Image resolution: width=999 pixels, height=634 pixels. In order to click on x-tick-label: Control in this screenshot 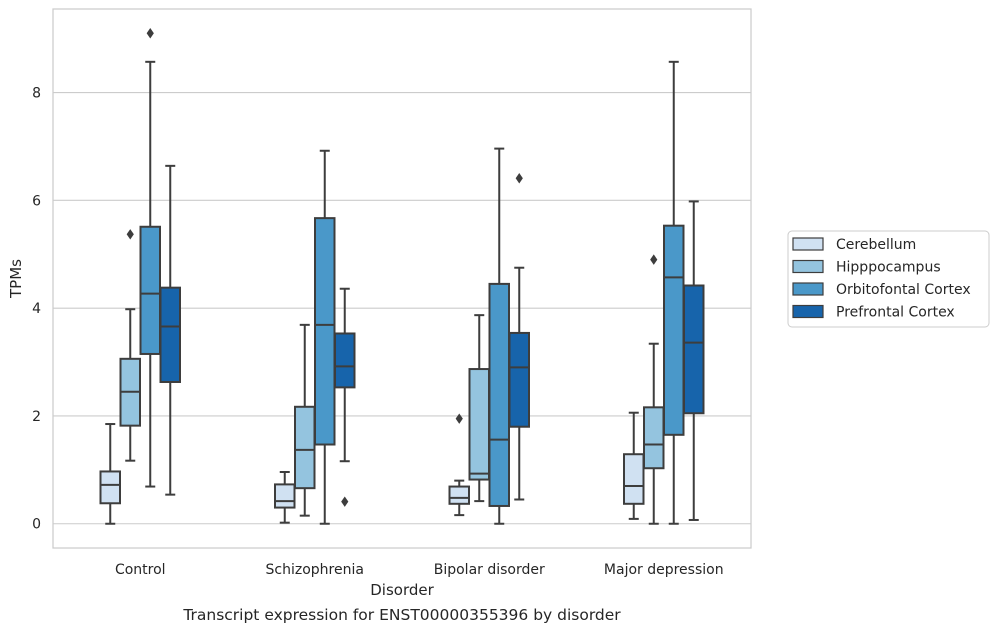, I will do `click(140, 570)`.